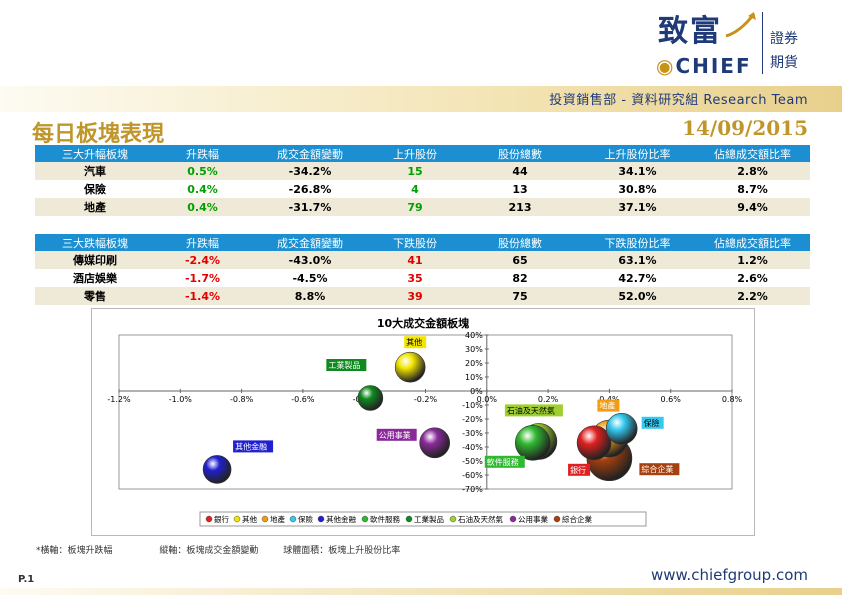 The height and width of the screenshot is (595, 842). I want to click on bubble-label: 保險, so click(652, 423).